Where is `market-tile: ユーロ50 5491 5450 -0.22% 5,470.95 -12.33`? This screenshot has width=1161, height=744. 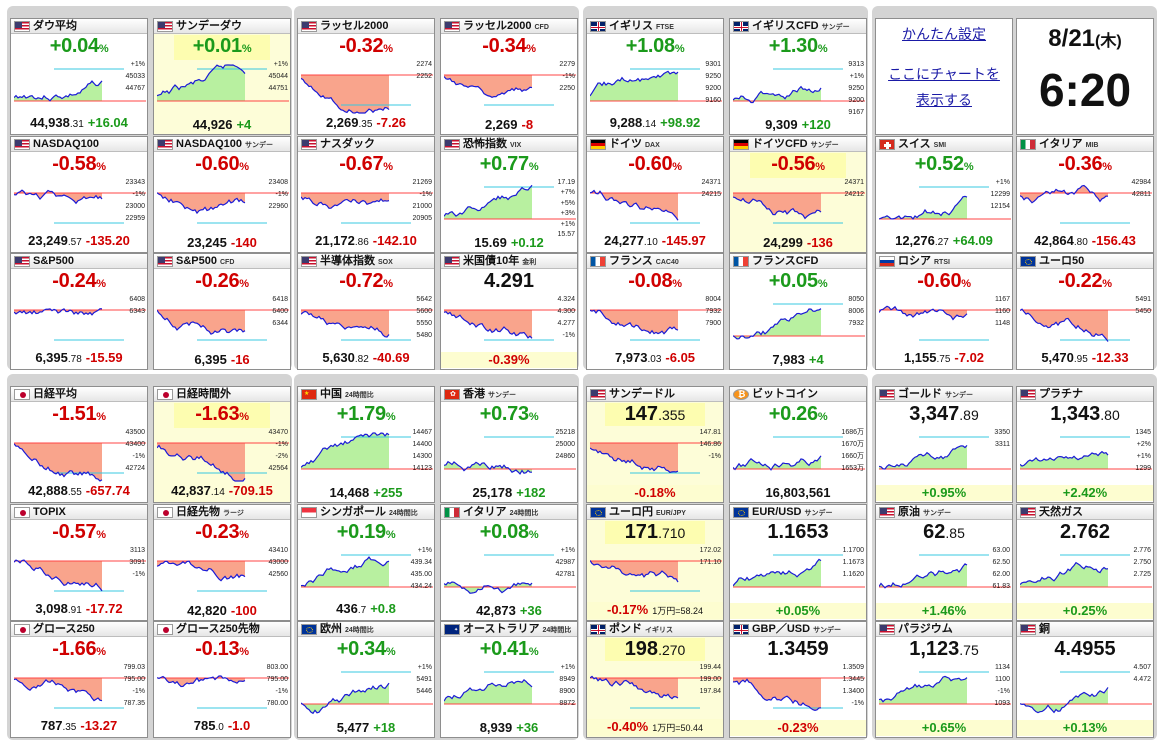
market-tile: ユーロ50 5491 5450 -0.22% 5,470.95 -12.33 is located at coordinates (1085, 311).